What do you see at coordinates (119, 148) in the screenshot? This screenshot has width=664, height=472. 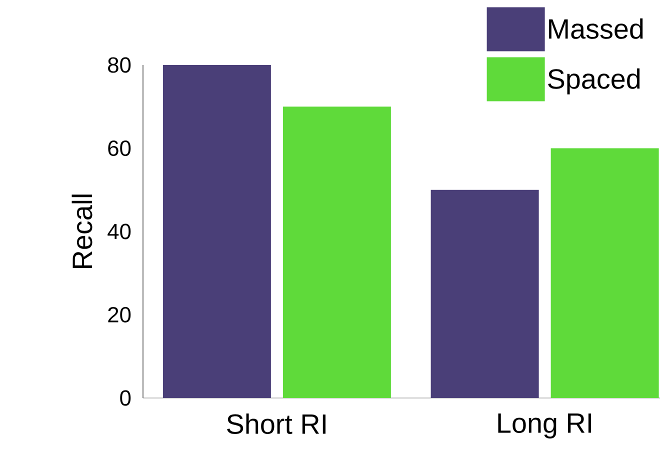 I see `y-tick-label: 60` at bounding box center [119, 148].